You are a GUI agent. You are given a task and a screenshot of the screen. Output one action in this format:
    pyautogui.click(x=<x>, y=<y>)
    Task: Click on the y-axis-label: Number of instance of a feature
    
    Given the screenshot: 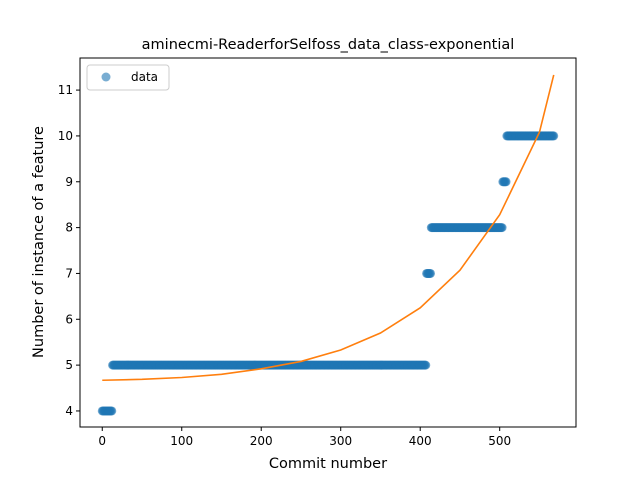 What is the action you would take?
    pyautogui.click(x=39, y=242)
    